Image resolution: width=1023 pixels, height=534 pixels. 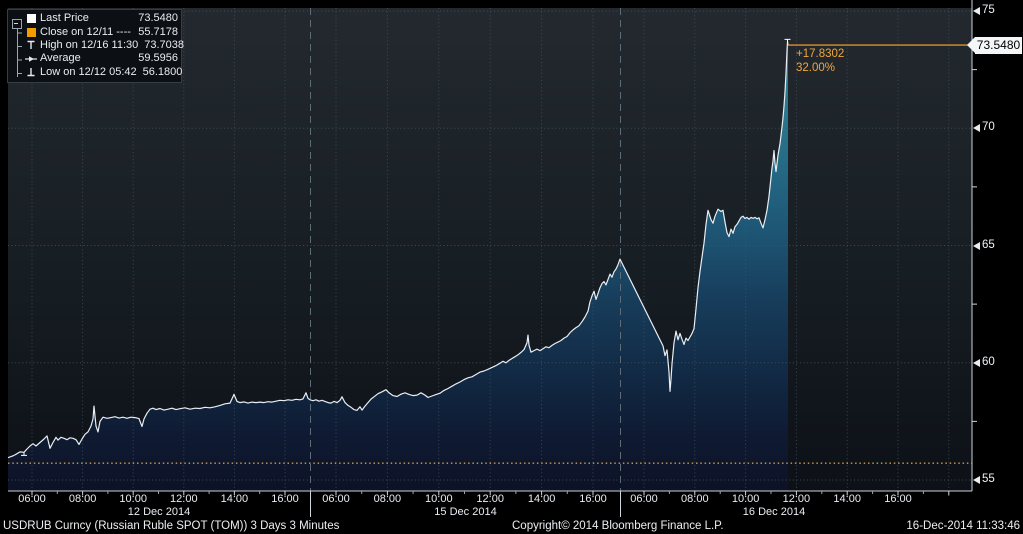 I want to click on timestamp: 16-Dec-2014 11:33:46, so click(x=963, y=526).